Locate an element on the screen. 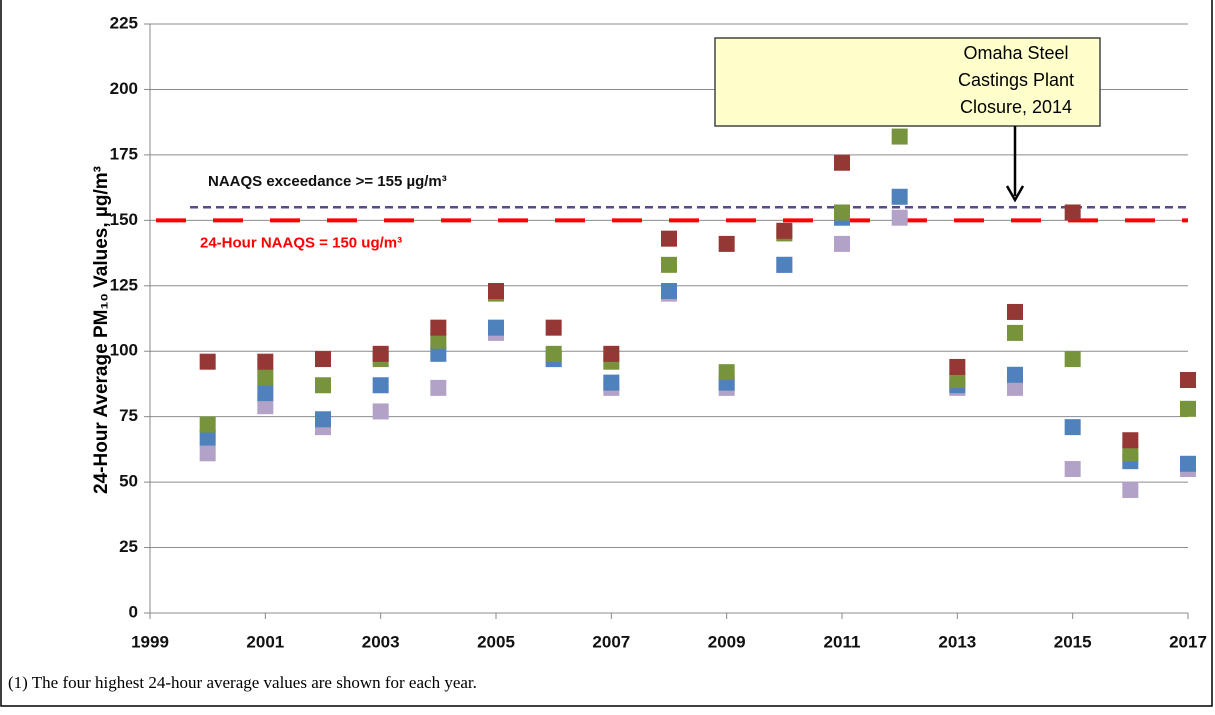 This screenshot has width=1215, height=715. y-tick-label: 100 is located at coordinates (124, 350).